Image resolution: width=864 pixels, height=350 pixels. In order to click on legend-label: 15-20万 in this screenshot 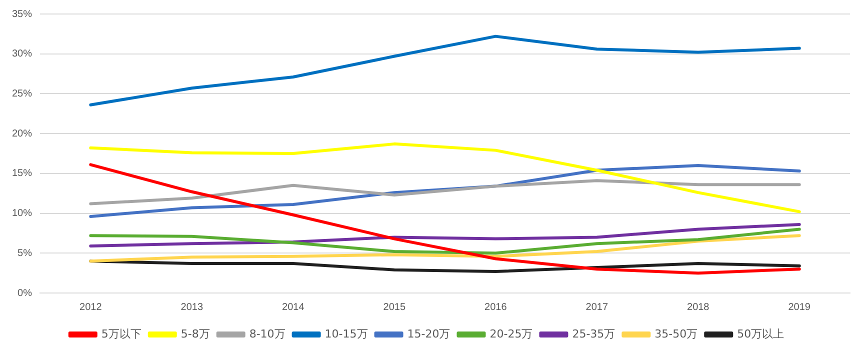, I will do `click(428, 333)`.